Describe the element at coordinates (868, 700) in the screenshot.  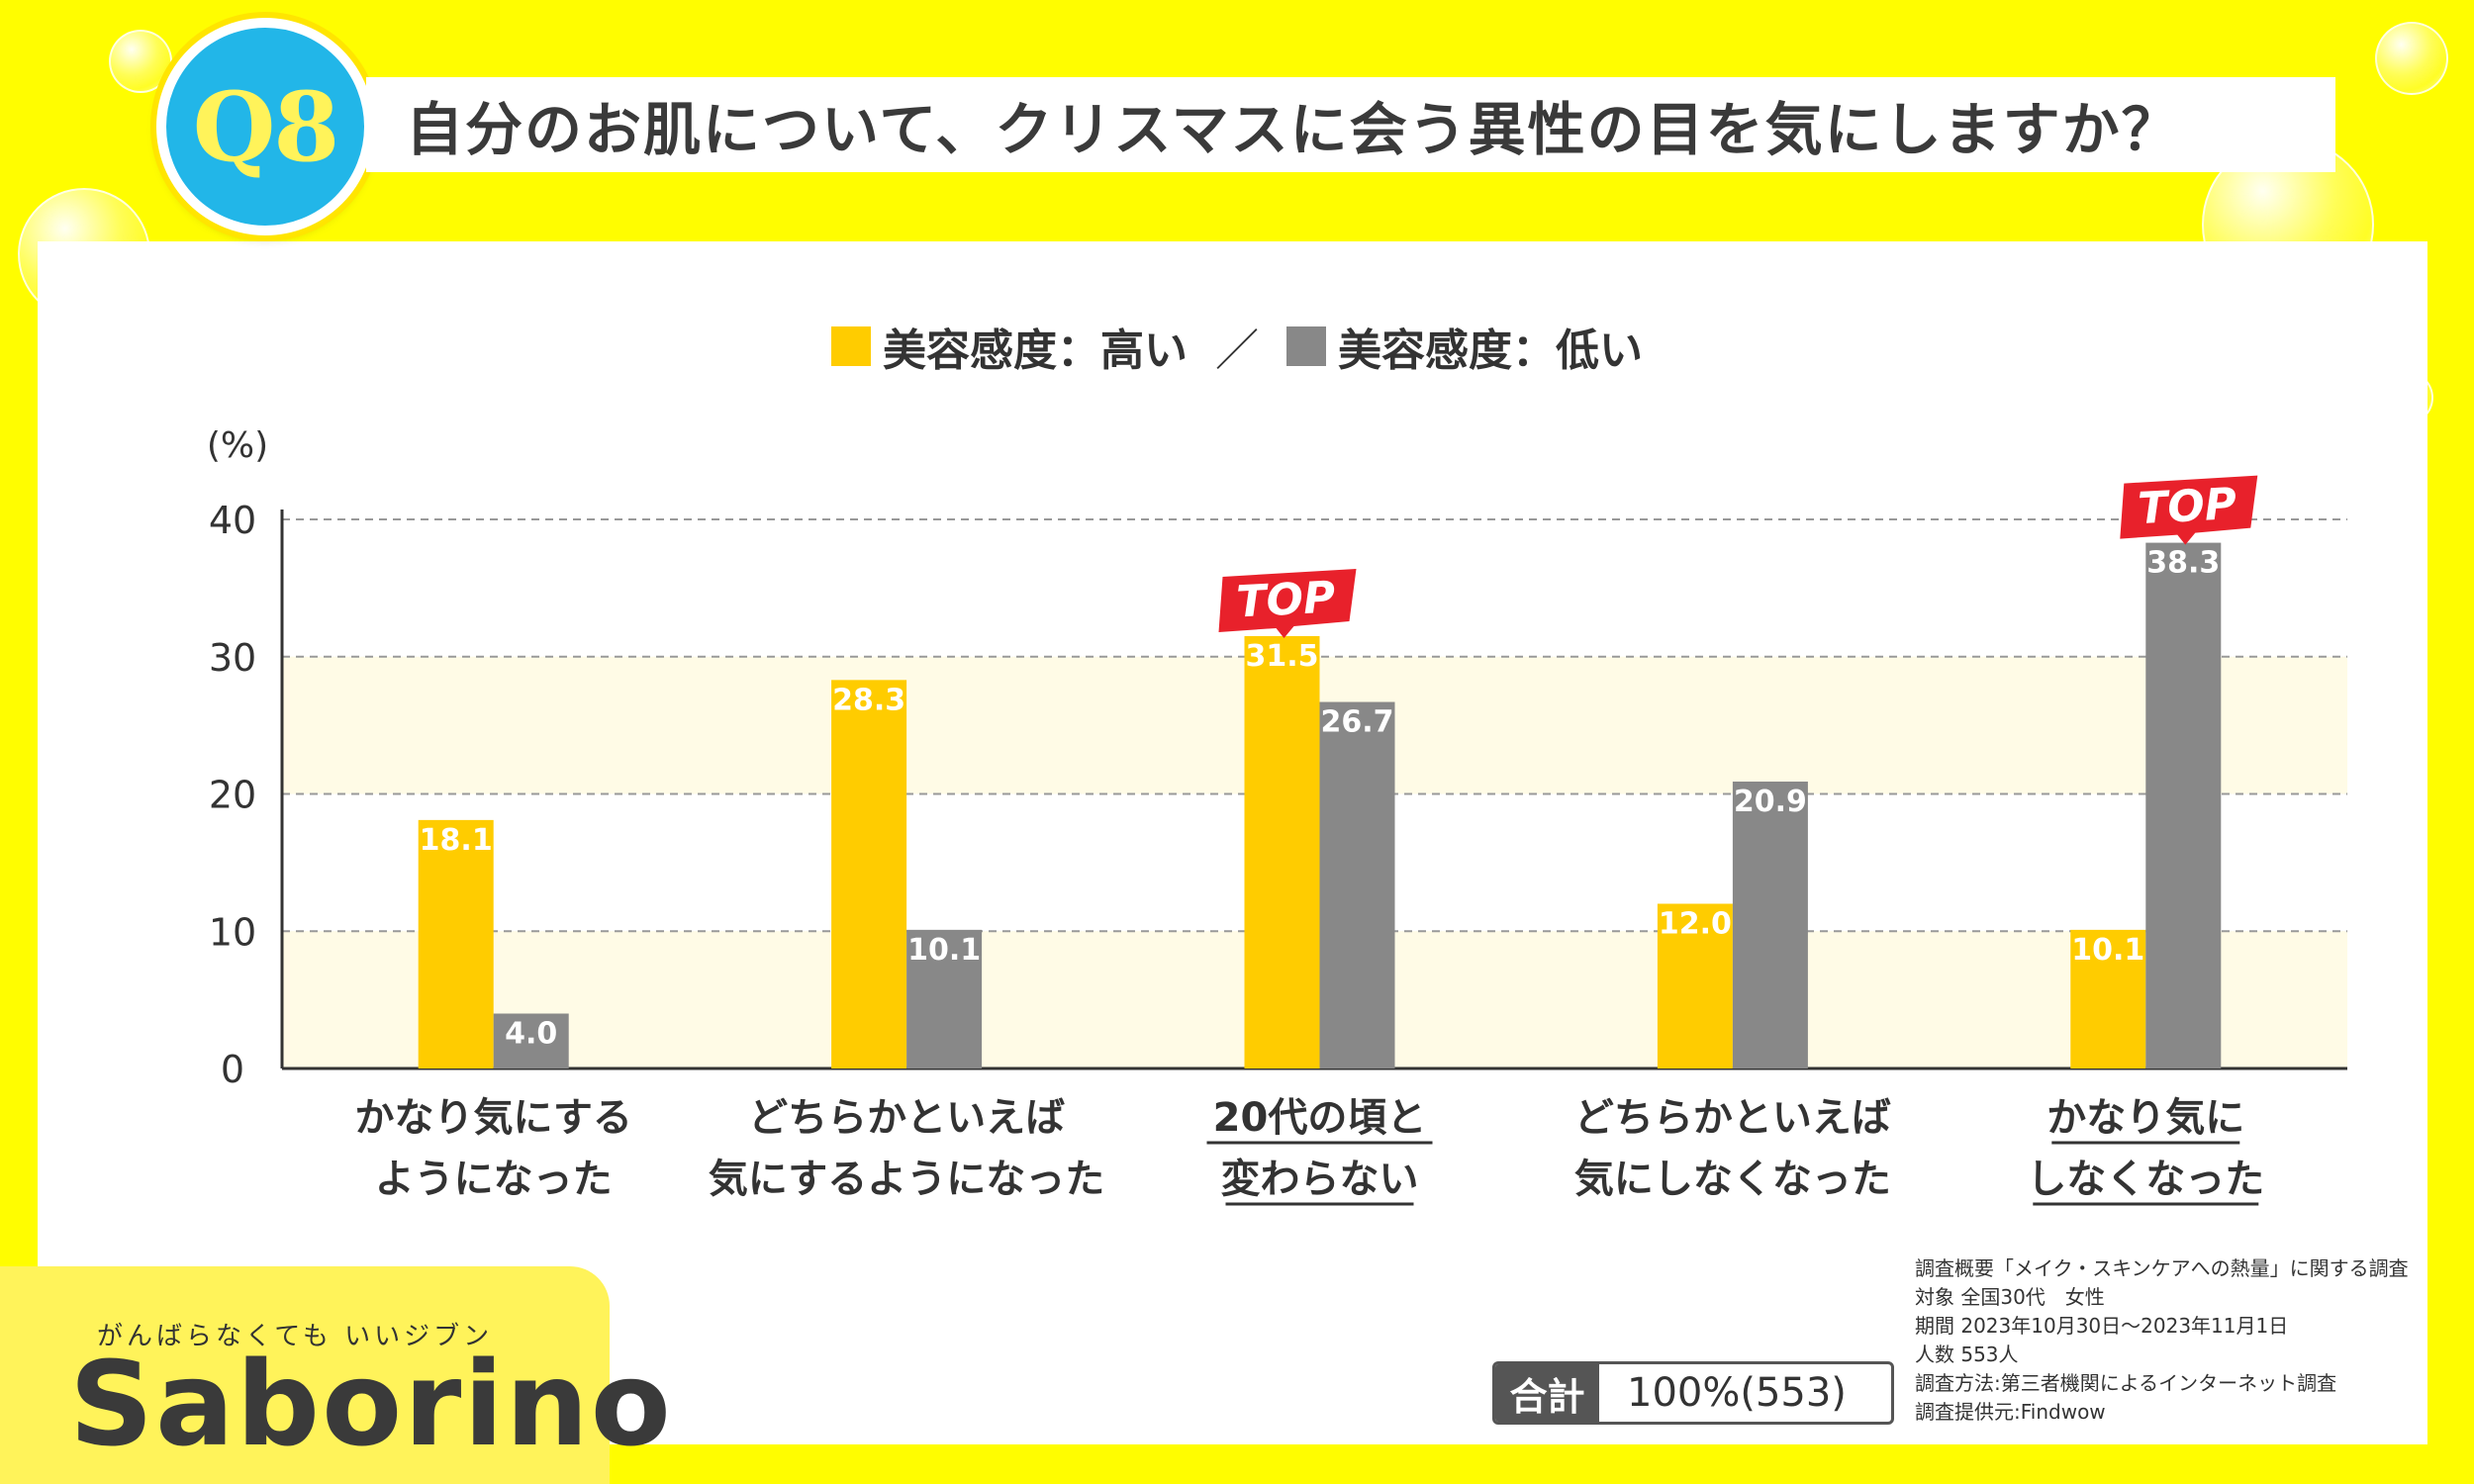
I see `bar-value-label: 28.3` at that location.